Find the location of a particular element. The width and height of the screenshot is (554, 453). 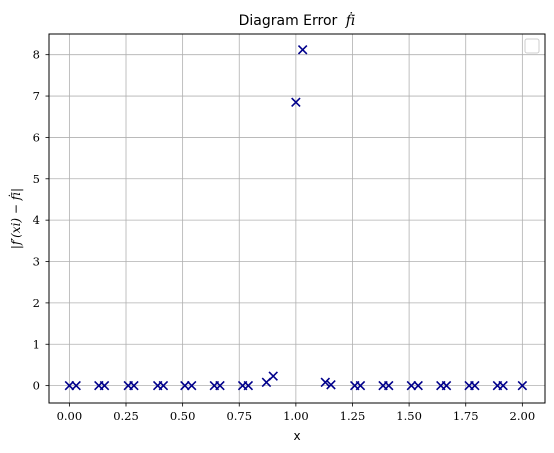

y-tick-label: 7 is located at coordinates (36, 96).